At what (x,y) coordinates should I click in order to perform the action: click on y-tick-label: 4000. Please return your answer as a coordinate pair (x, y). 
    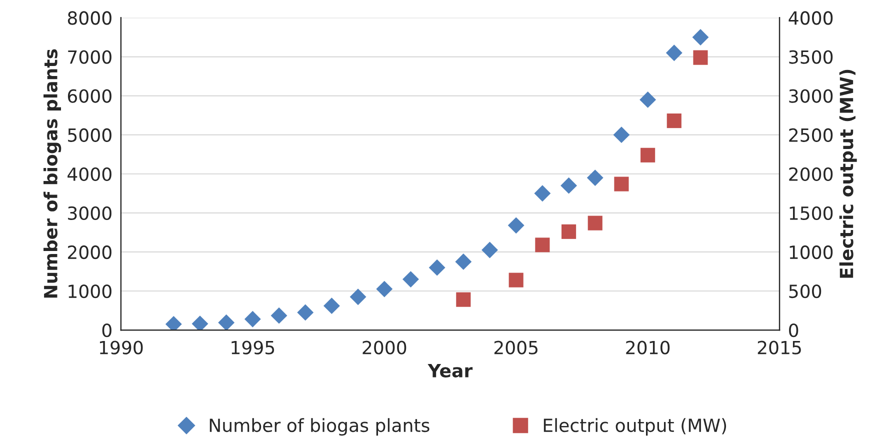
    Looking at the image, I should click on (90, 174).